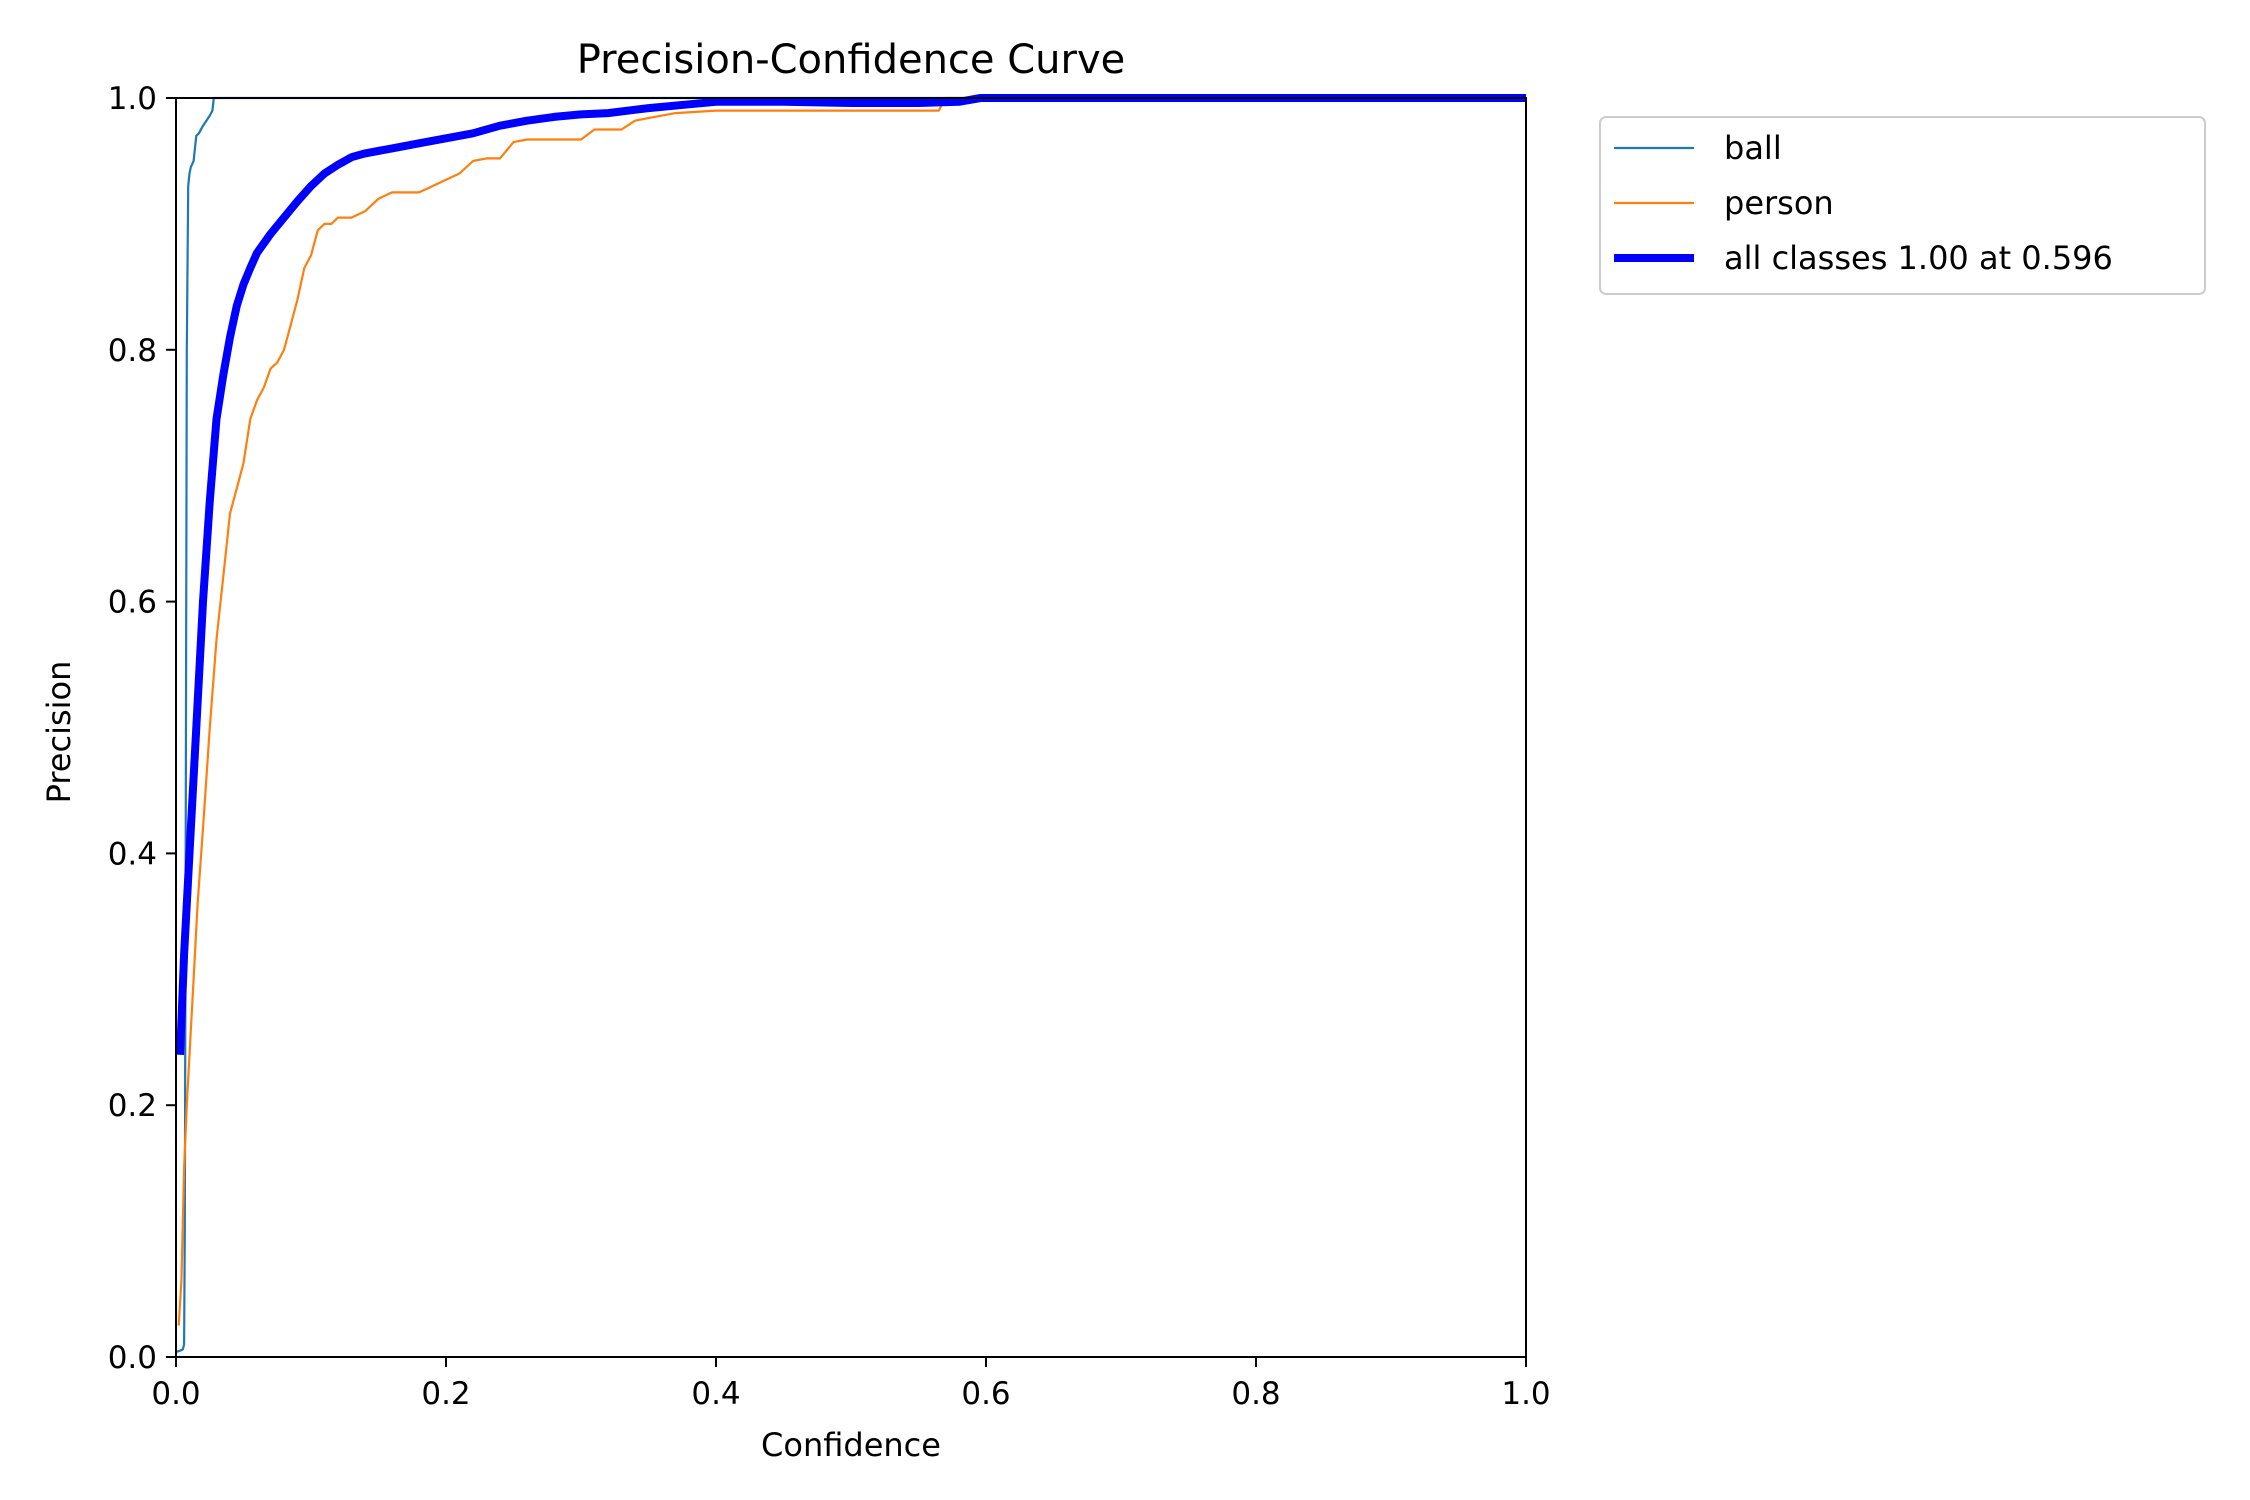  I want to click on y-tick-label: 0.4, so click(132, 854).